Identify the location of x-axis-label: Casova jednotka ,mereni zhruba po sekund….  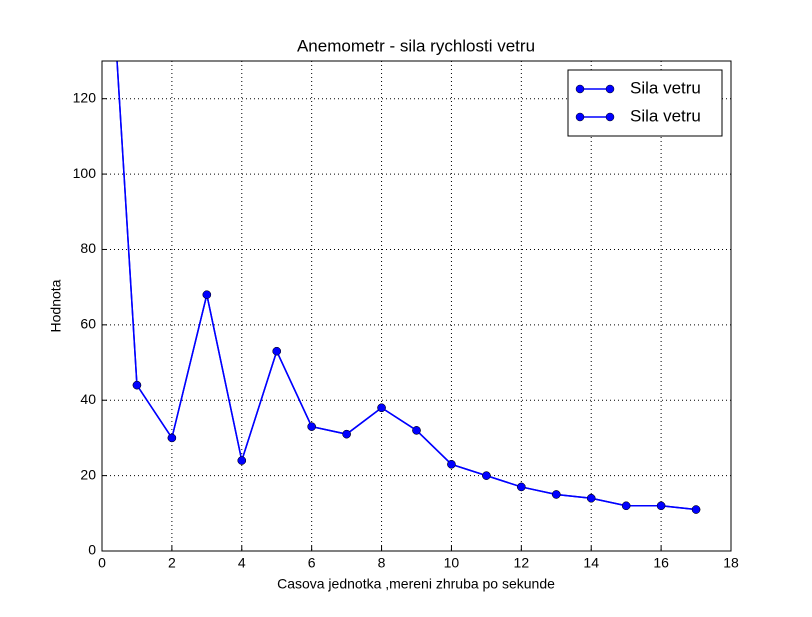
(416, 584).